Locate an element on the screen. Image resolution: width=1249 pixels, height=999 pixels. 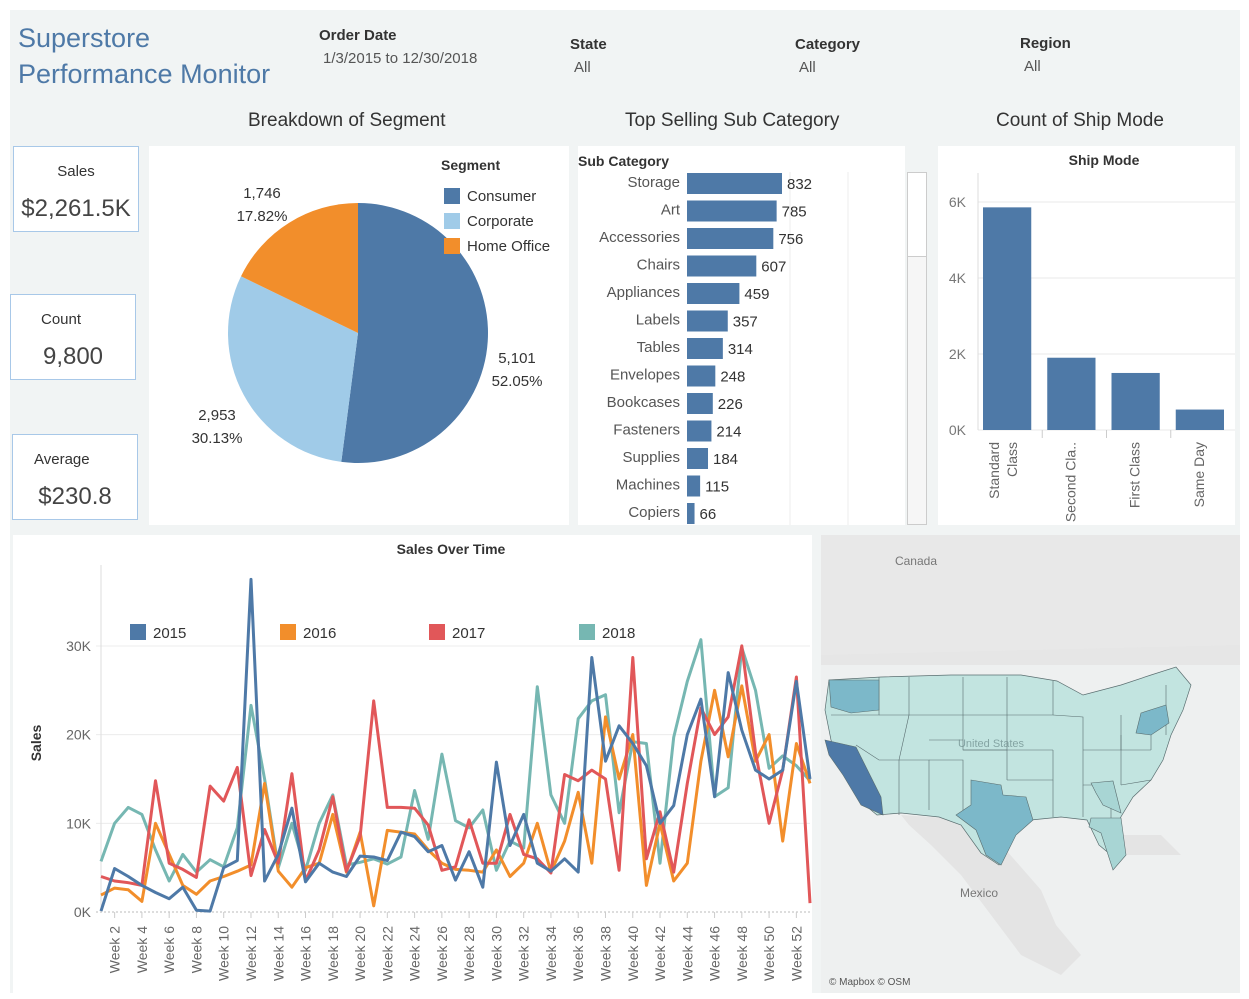
filter-order-date: Order Date 1/3/2015 to 12/30/2018 is located at coordinates (398, 47).